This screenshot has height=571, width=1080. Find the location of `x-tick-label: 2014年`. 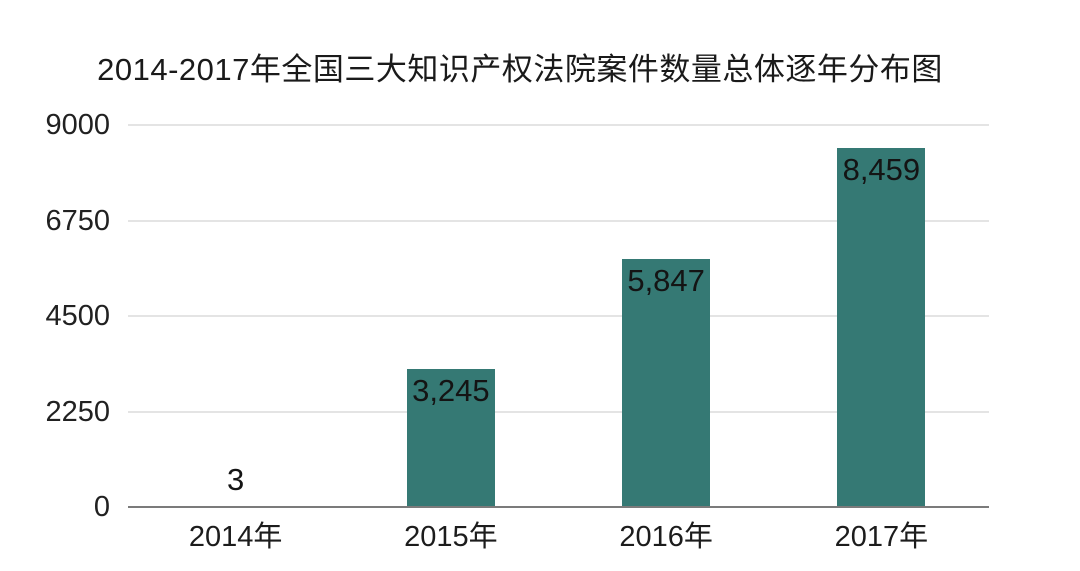

x-tick-label: 2014年 is located at coordinates (235, 537).